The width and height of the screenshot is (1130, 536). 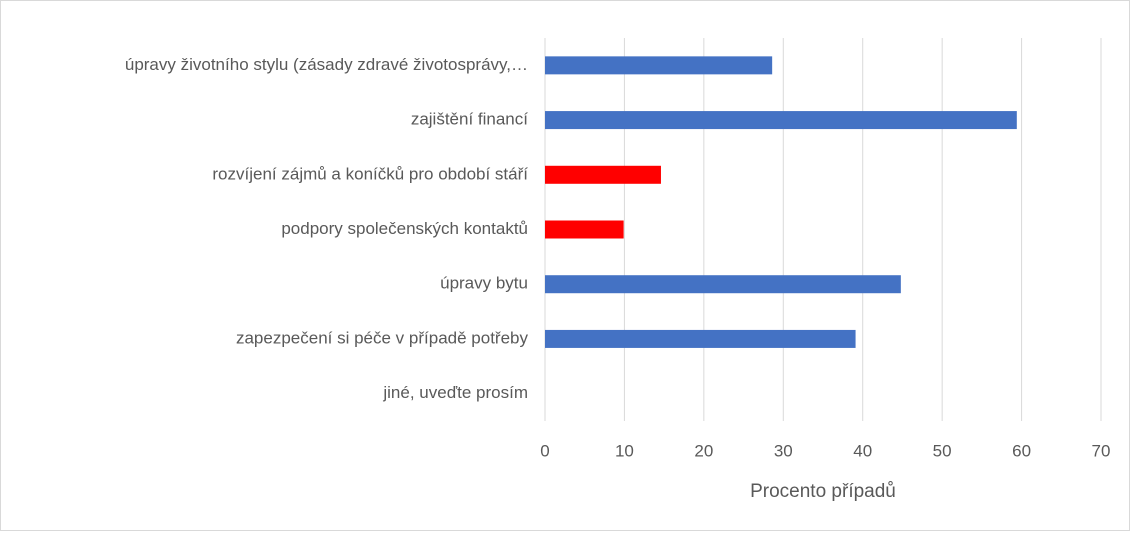 I want to click on x-tick-label: 70, so click(x=1101, y=450).